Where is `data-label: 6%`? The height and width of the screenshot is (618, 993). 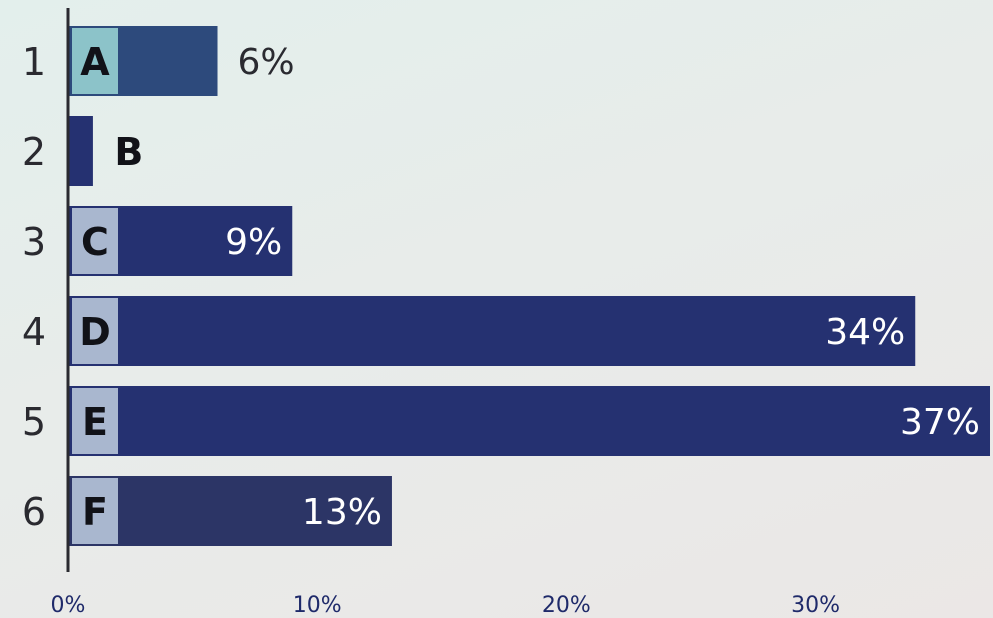
data-label: 6% is located at coordinates (266, 62).